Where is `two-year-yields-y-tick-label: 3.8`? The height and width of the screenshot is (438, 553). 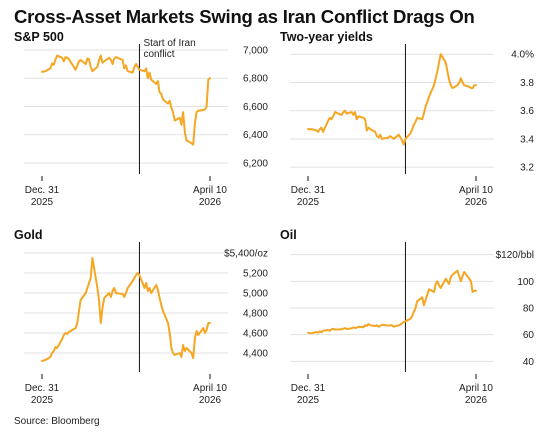 two-year-yields-y-tick-label: 3.8 is located at coordinates (527, 83).